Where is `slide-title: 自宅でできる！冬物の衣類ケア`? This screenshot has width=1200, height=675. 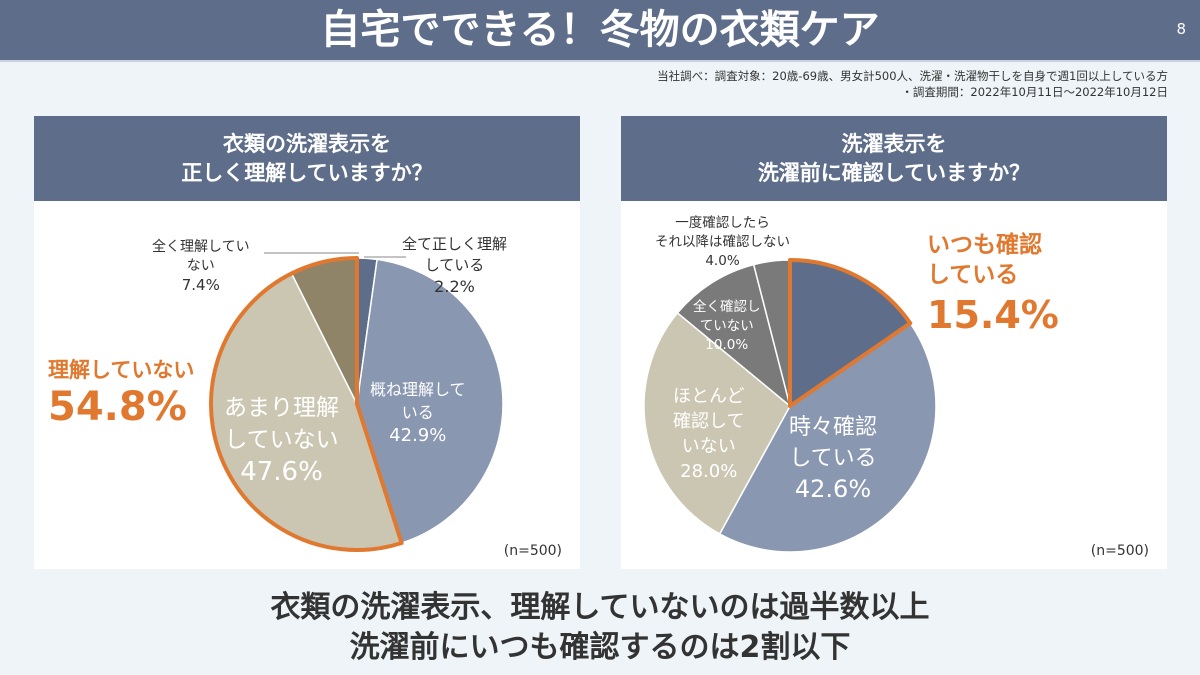
slide-title: 自宅でできる！冬物の衣類ケア is located at coordinates (600, 30).